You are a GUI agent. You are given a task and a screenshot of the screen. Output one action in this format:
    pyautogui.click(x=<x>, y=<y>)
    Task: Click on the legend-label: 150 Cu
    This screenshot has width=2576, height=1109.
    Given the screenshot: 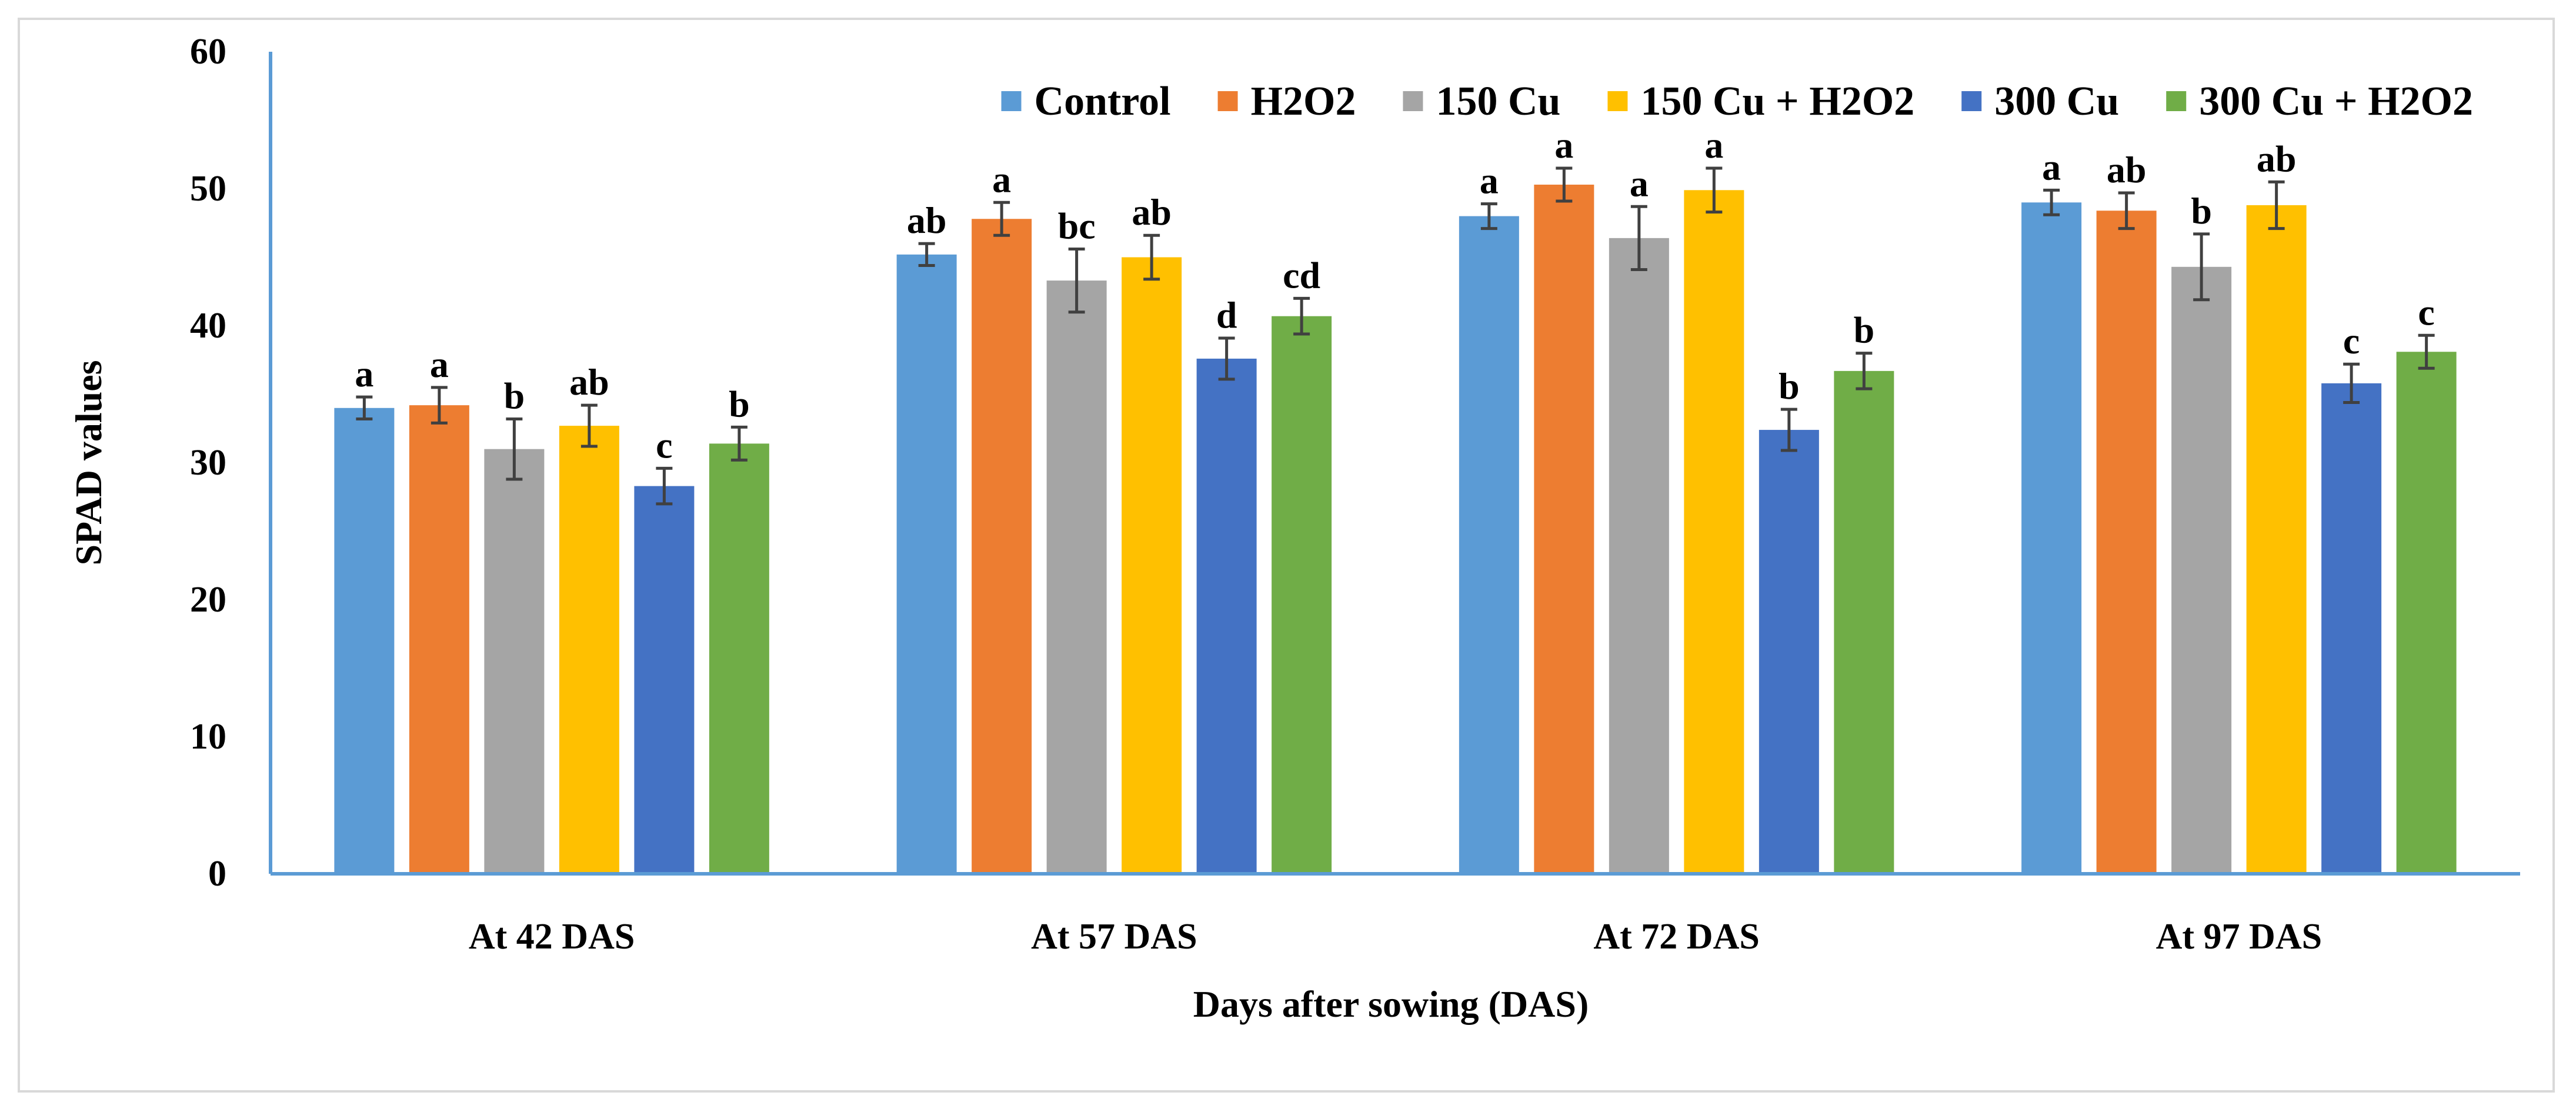 What is the action you would take?
    pyautogui.click(x=1498, y=101)
    